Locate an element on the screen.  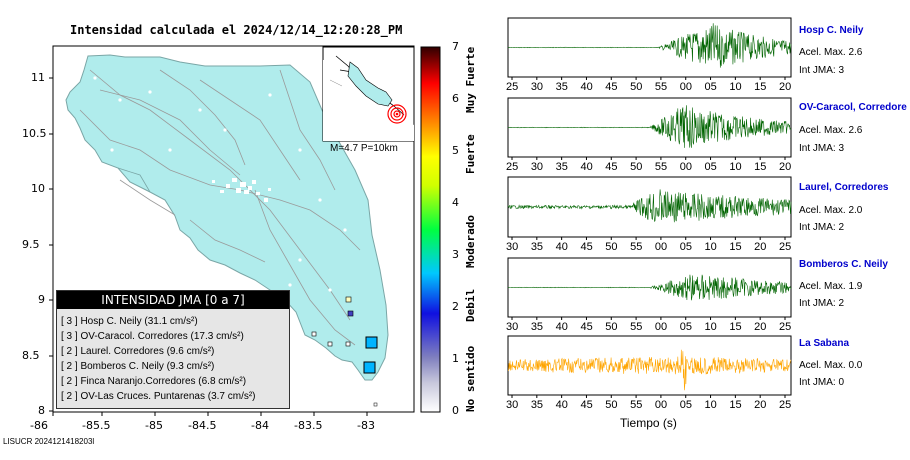
legend-row: [ 3 ] Hosp C. Neily (31.1 cm/s²) is located at coordinates (129, 321).